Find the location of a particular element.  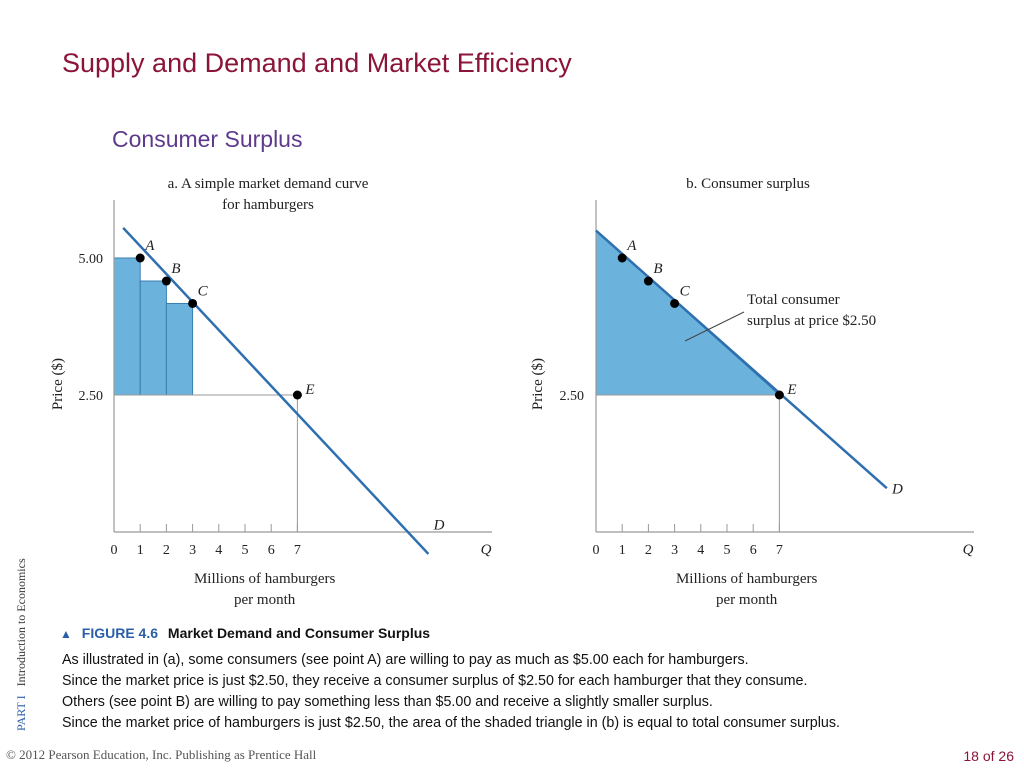

chart-title: for hamburgers is located at coordinates (268, 205).